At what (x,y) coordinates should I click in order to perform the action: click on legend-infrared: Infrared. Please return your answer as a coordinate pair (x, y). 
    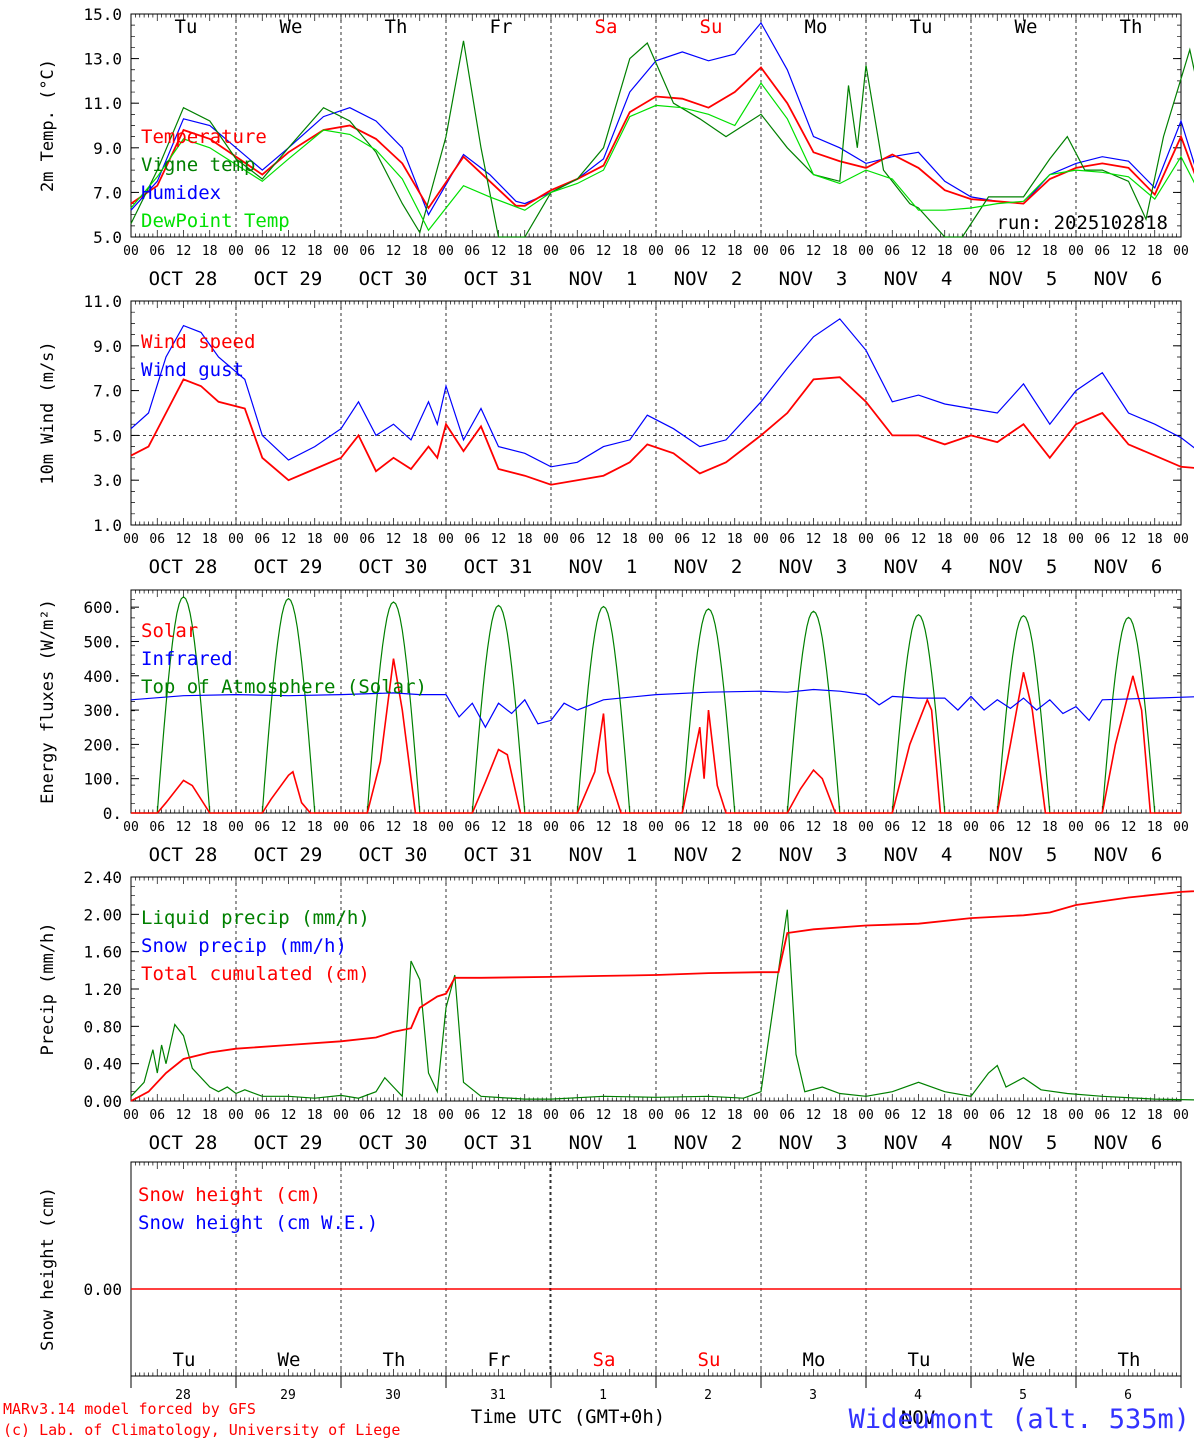
    Looking at the image, I should click on (187, 659).